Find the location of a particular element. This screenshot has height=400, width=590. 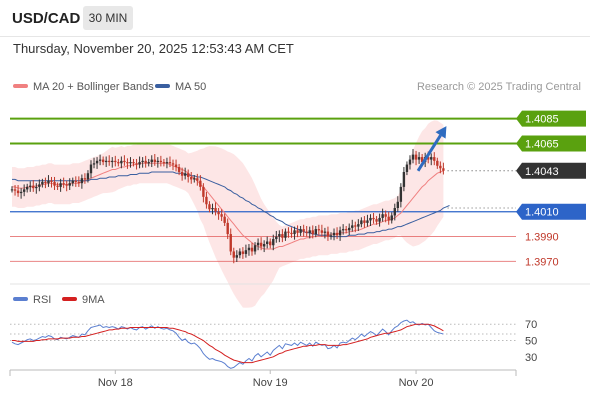

minor-support-label: 1.3990 is located at coordinates (542, 238).